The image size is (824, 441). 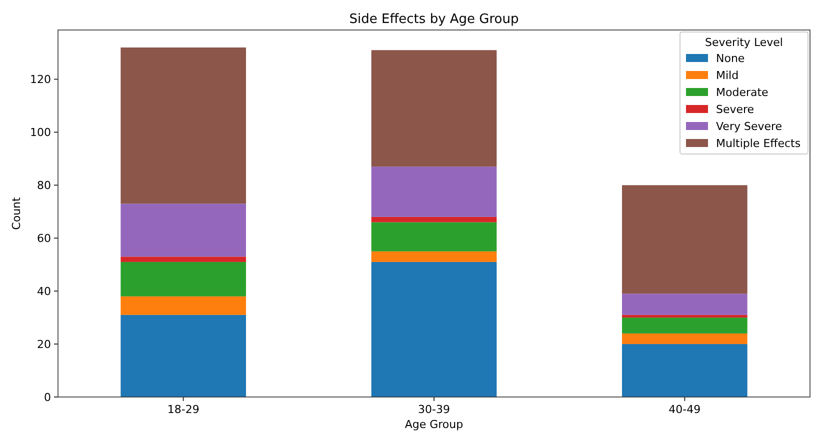 I want to click on legend-title: Severity Level, so click(x=744, y=42).